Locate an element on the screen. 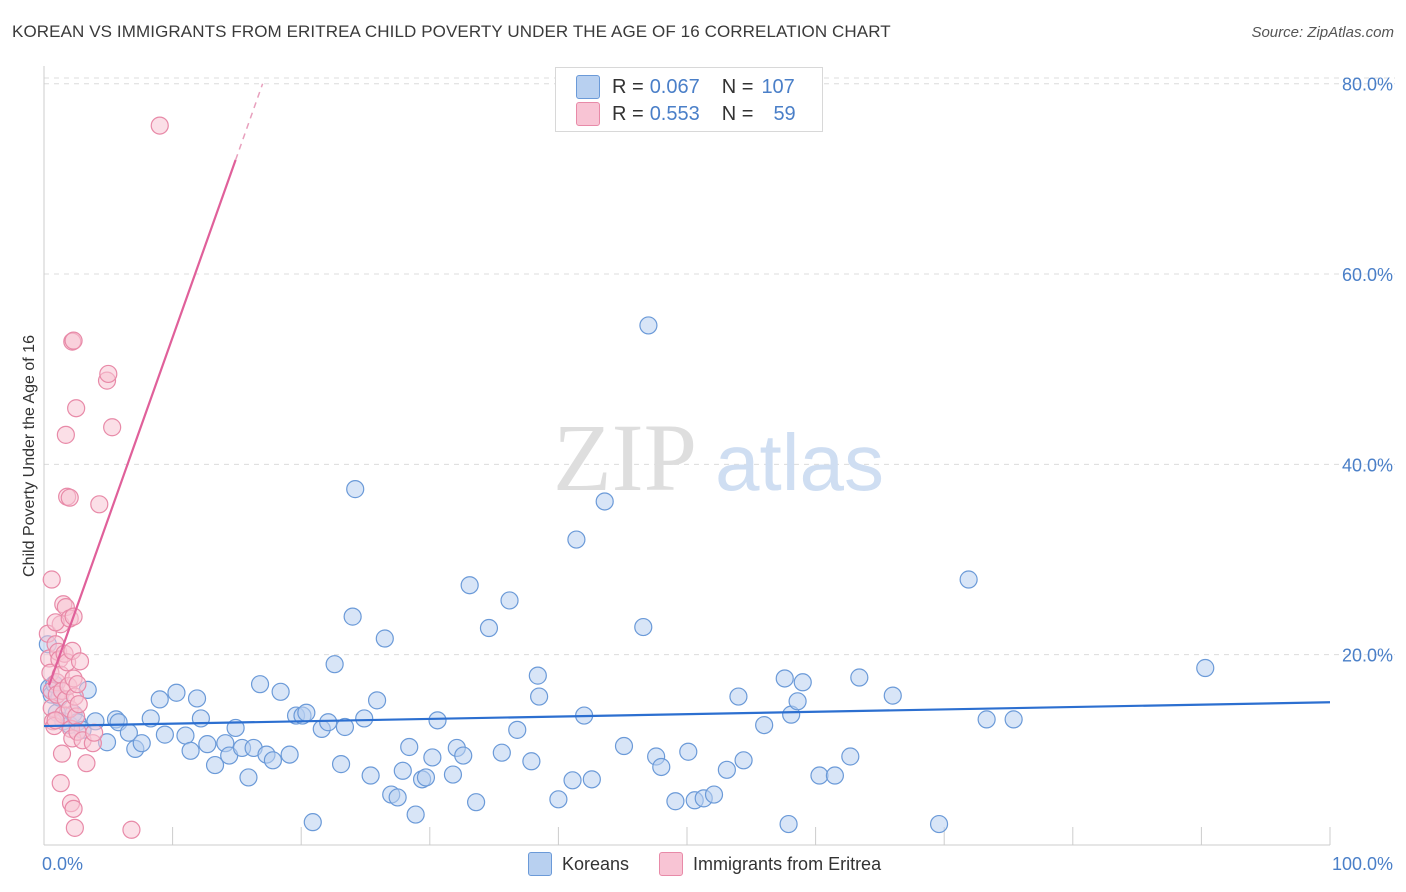 This screenshot has height=892, width=1406. x-tick-label-max: 100.0% is located at coordinates (1362, 864).